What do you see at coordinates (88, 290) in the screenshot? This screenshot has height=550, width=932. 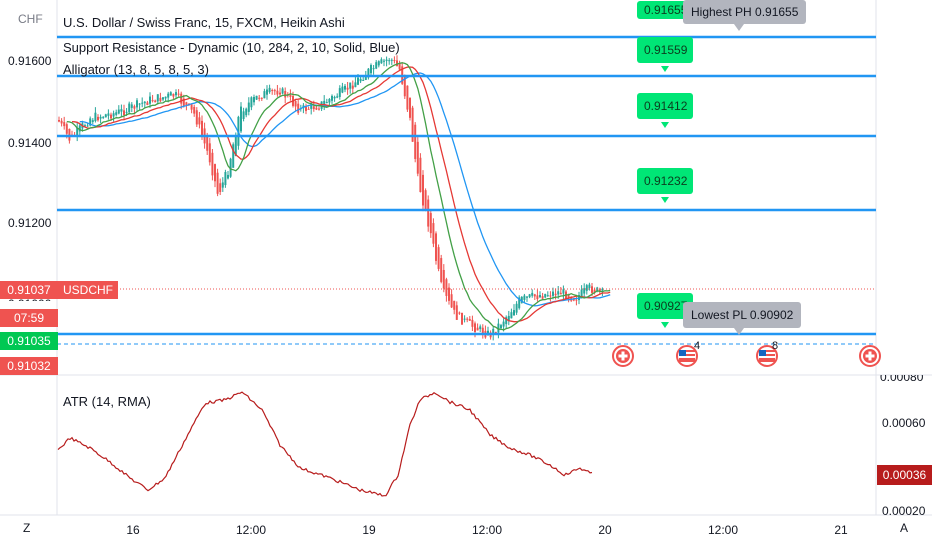 I see `symbol-label: USDCHF` at bounding box center [88, 290].